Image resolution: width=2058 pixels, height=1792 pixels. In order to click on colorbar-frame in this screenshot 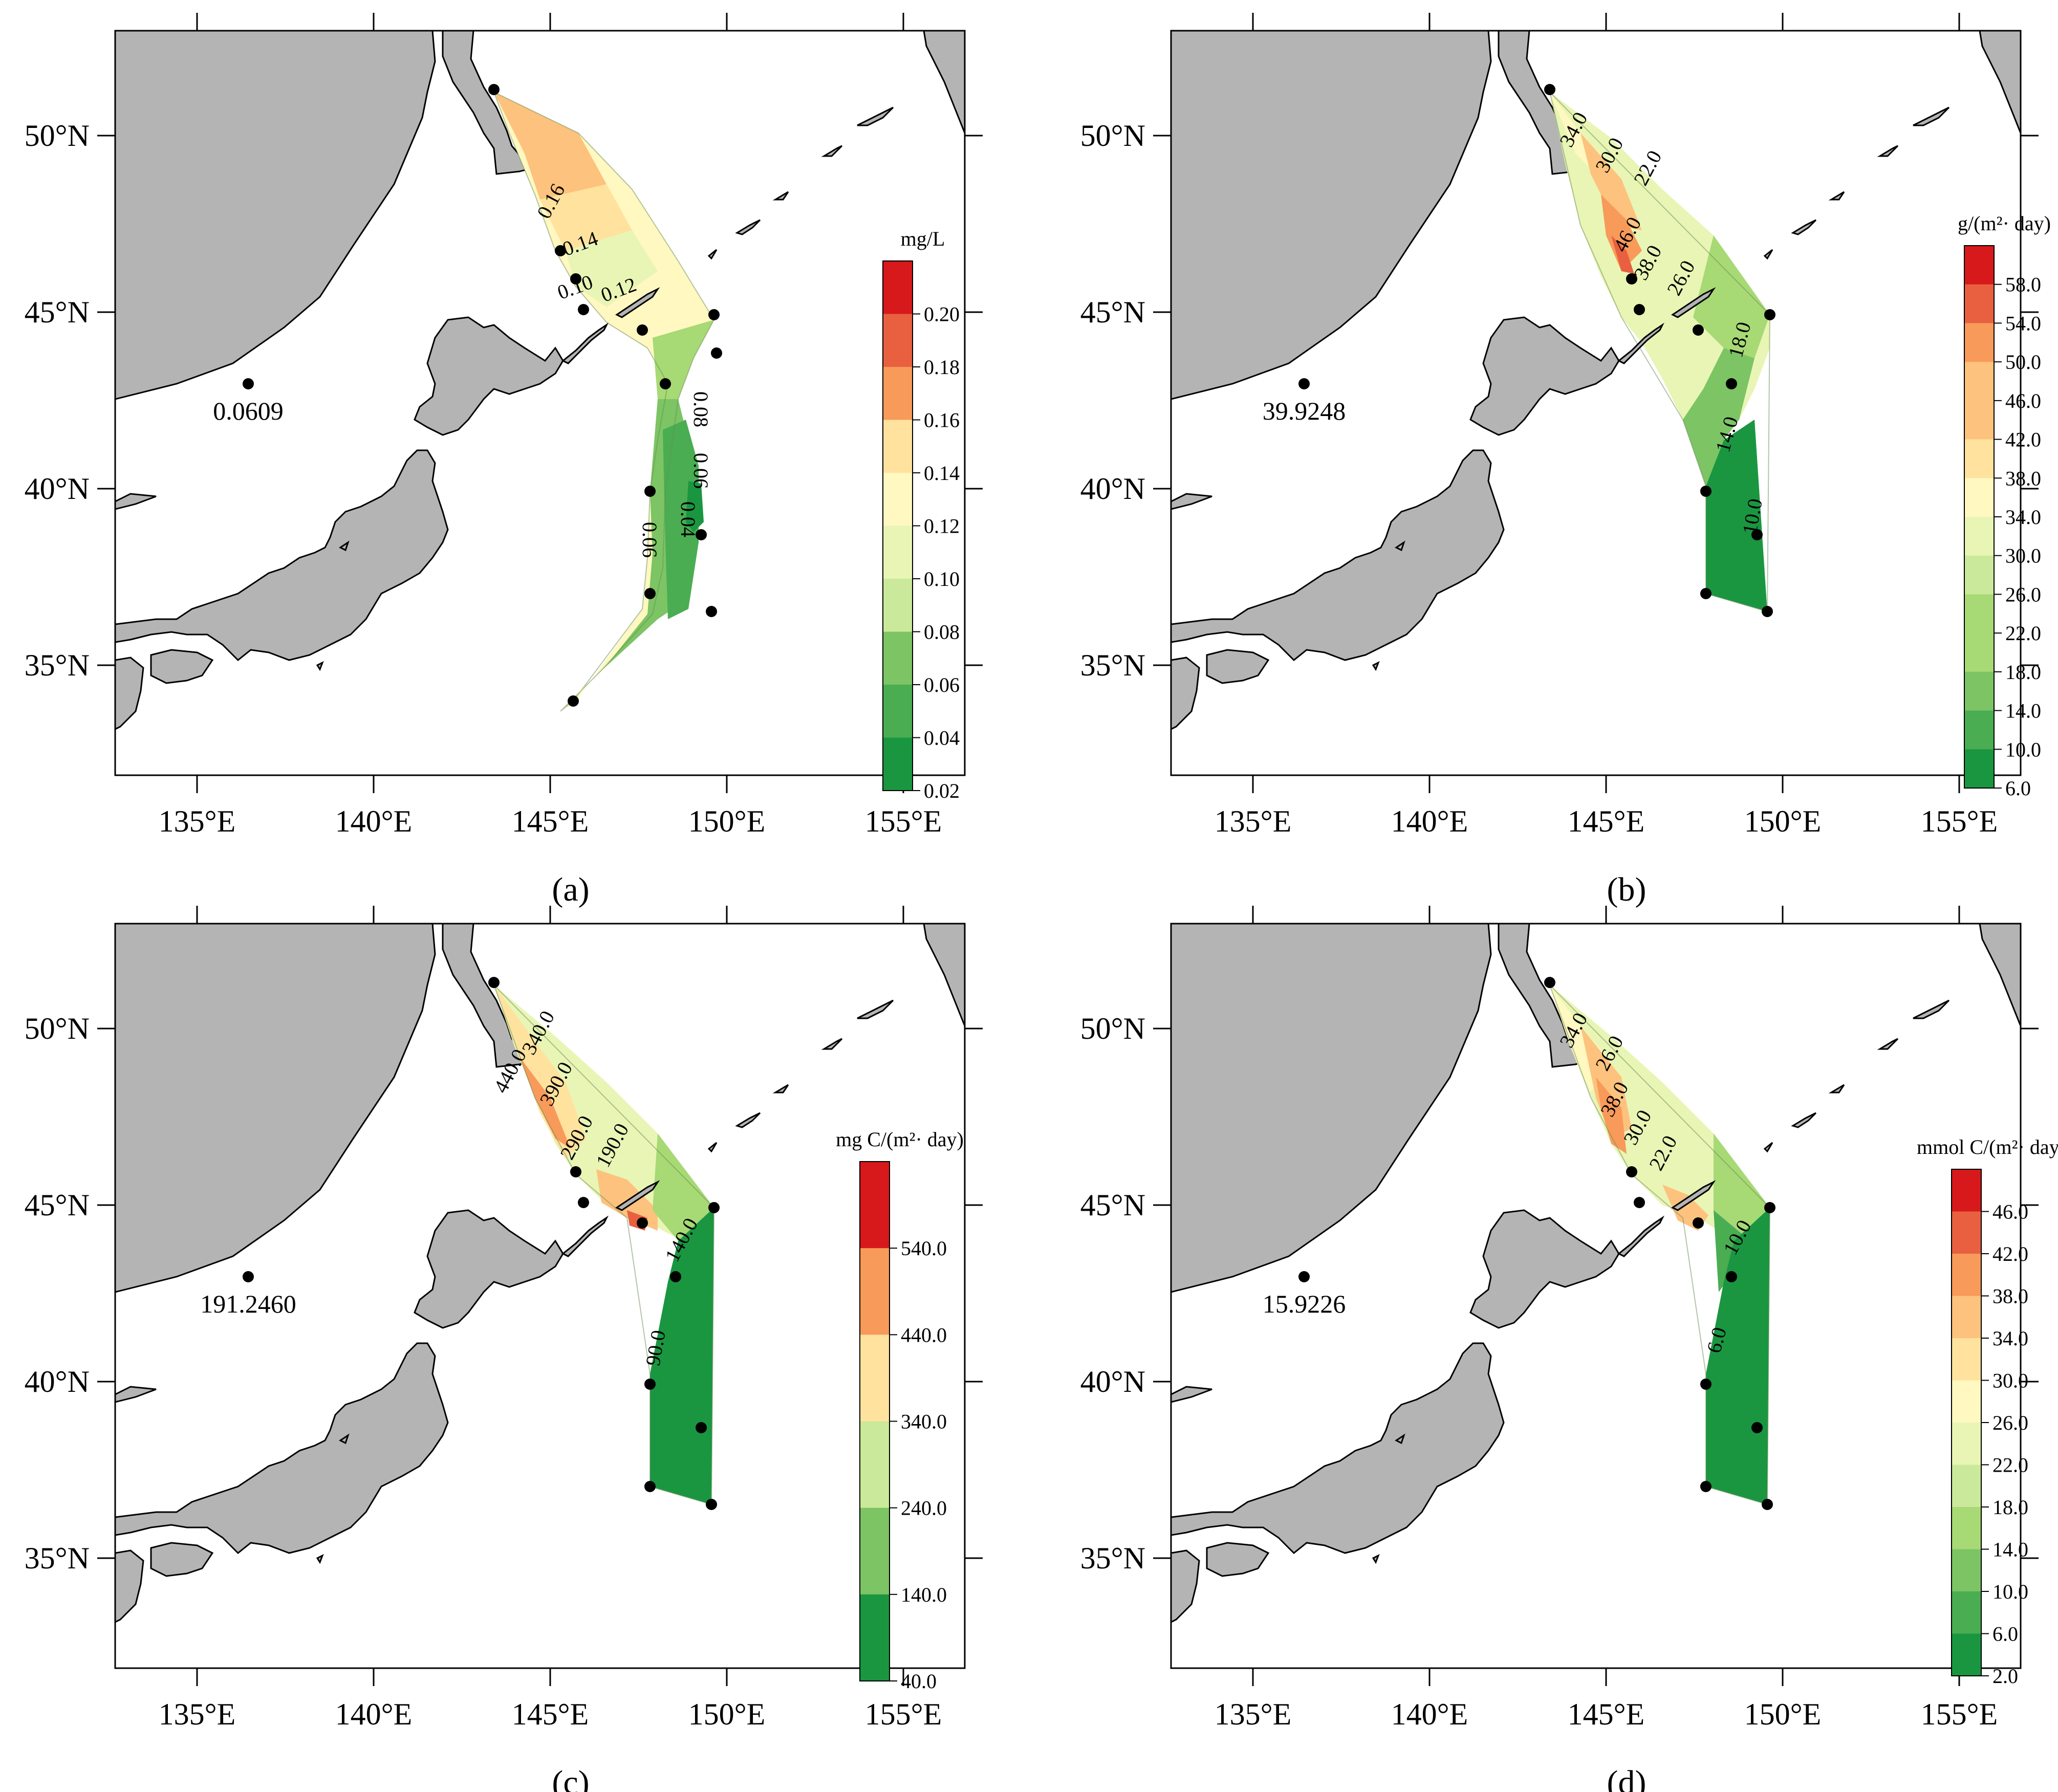, I will do `click(1966, 1422)`.